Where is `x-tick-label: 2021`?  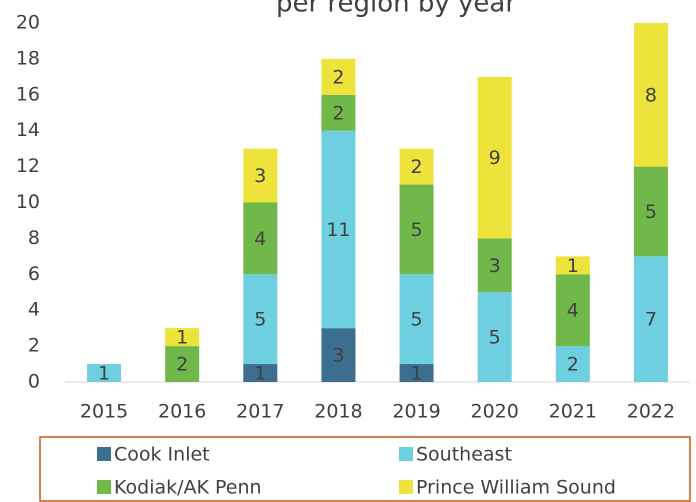
x-tick-label: 2021 is located at coordinates (573, 412).